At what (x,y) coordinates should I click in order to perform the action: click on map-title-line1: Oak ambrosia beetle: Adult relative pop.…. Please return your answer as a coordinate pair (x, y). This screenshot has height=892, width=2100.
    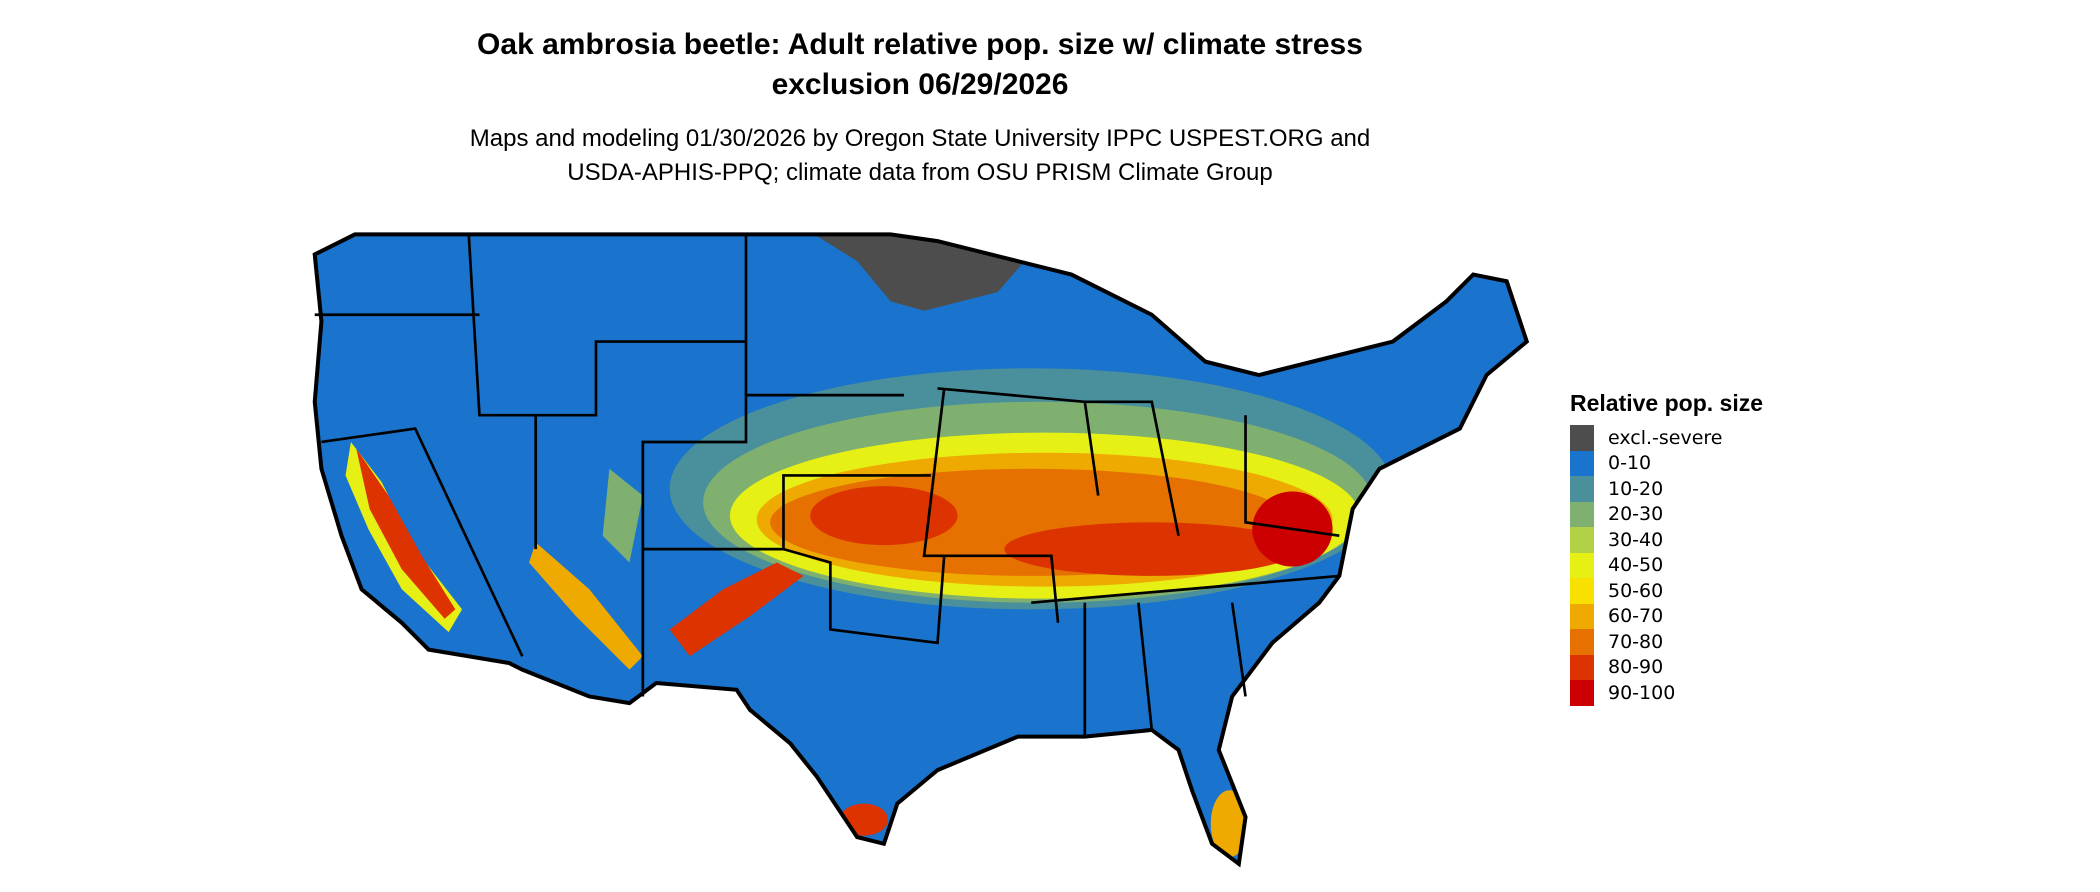
    Looking at the image, I should click on (920, 44).